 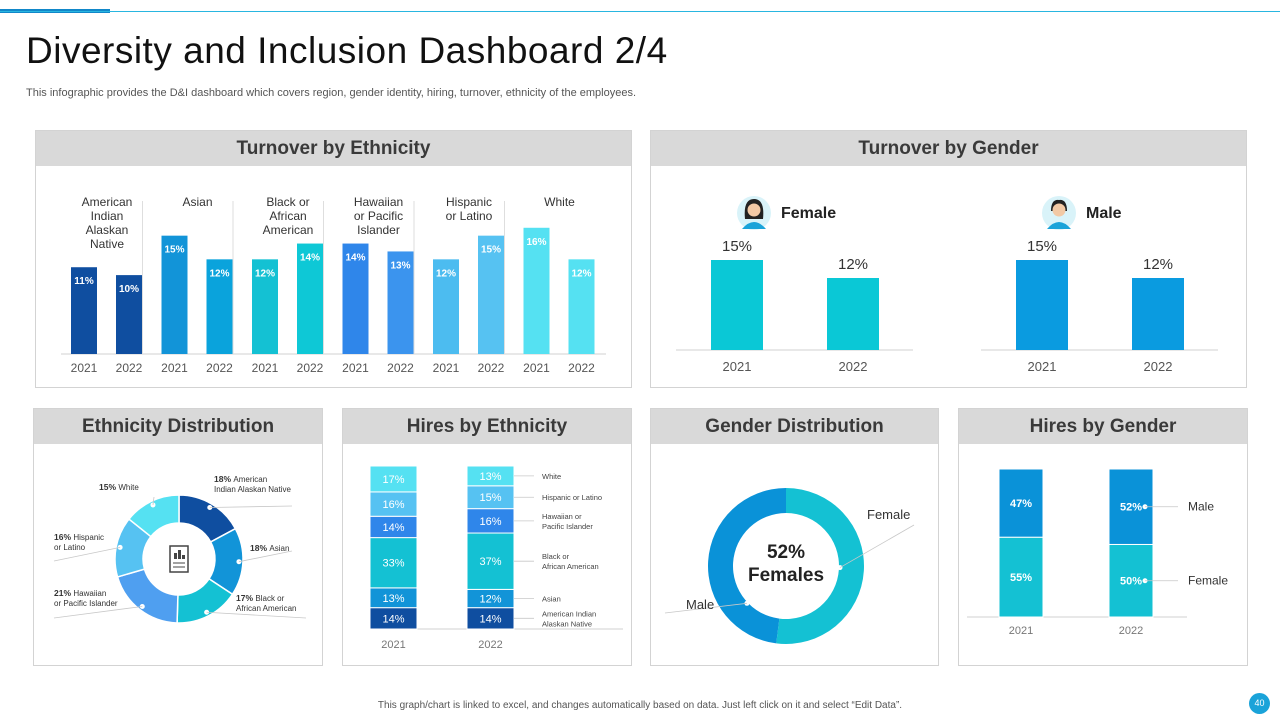 What do you see at coordinates (567, 526) in the screenshot?
I see `legend-label: Pacific Islander` at bounding box center [567, 526].